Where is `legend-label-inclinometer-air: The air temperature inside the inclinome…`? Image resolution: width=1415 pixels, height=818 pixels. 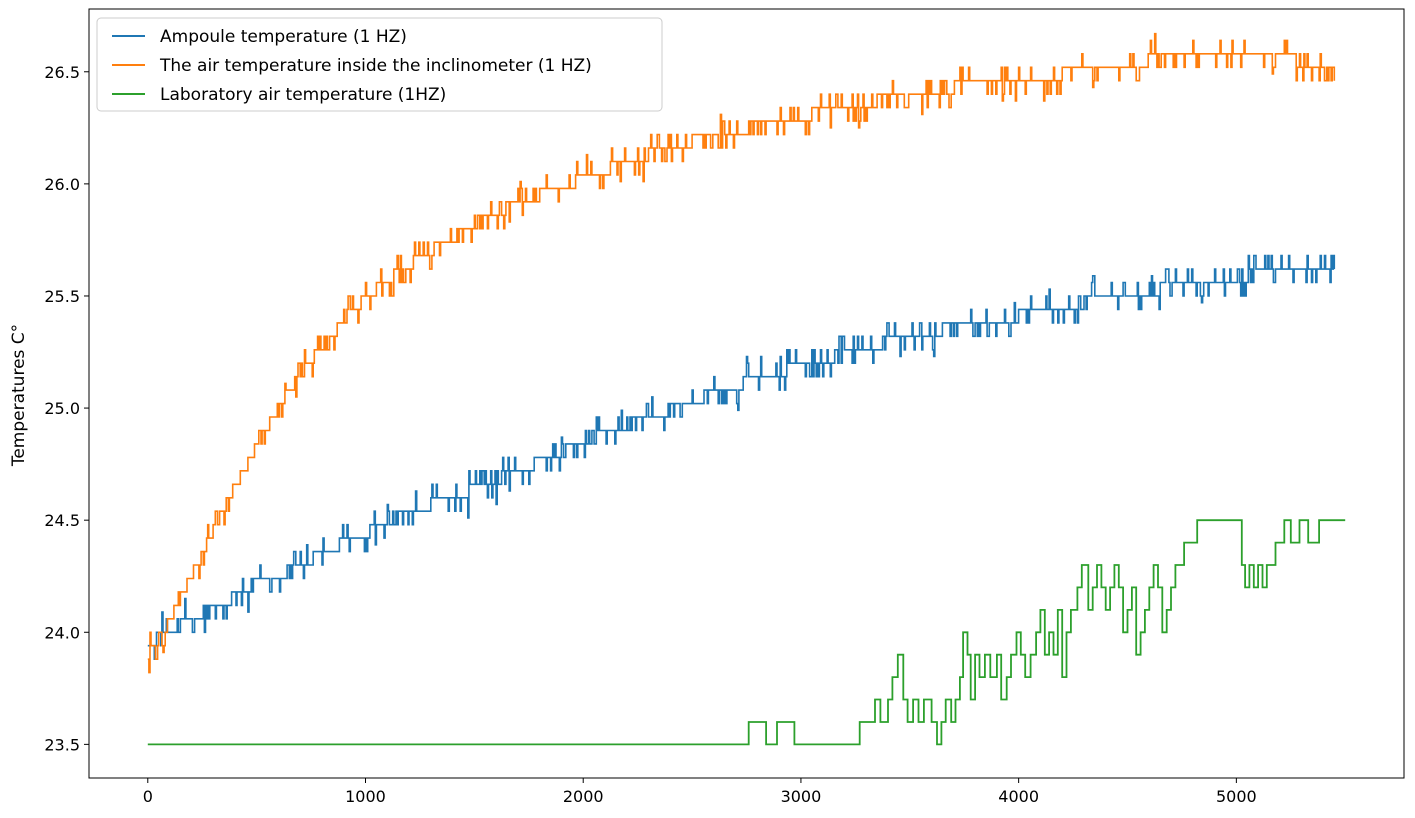 legend-label-inclinometer-air: The air temperature inside the inclinome… is located at coordinates (375, 66).